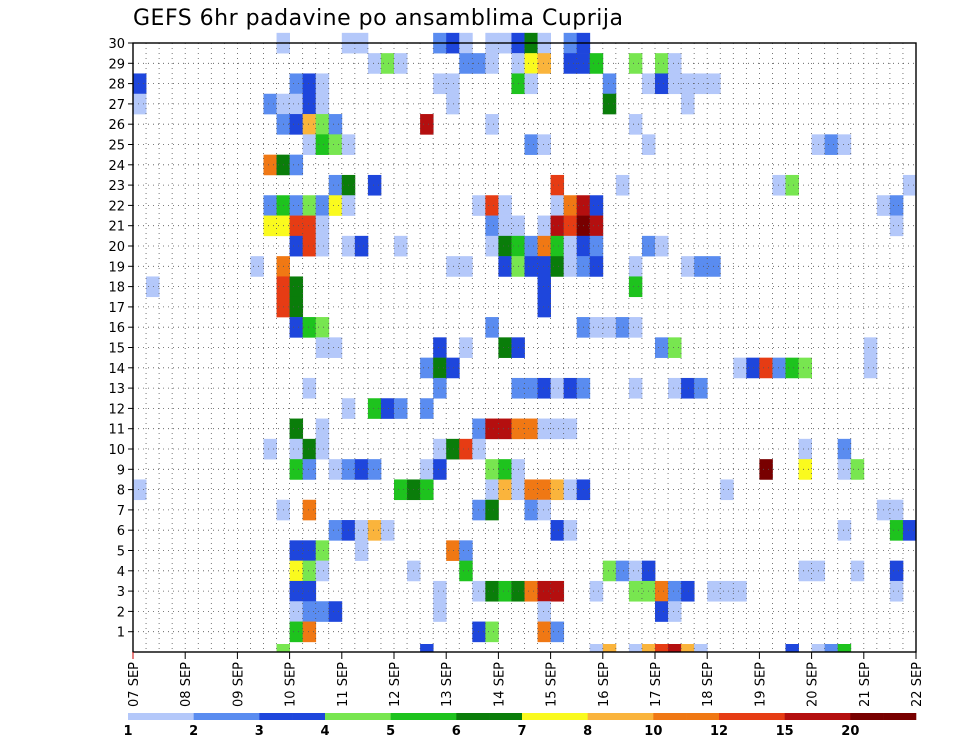 This screenshot has height=746, width=960. What do you see at coordinates (121, 592) in the screenshot?
I see `y-tick-label: 3` at bounding box center [121, 592].